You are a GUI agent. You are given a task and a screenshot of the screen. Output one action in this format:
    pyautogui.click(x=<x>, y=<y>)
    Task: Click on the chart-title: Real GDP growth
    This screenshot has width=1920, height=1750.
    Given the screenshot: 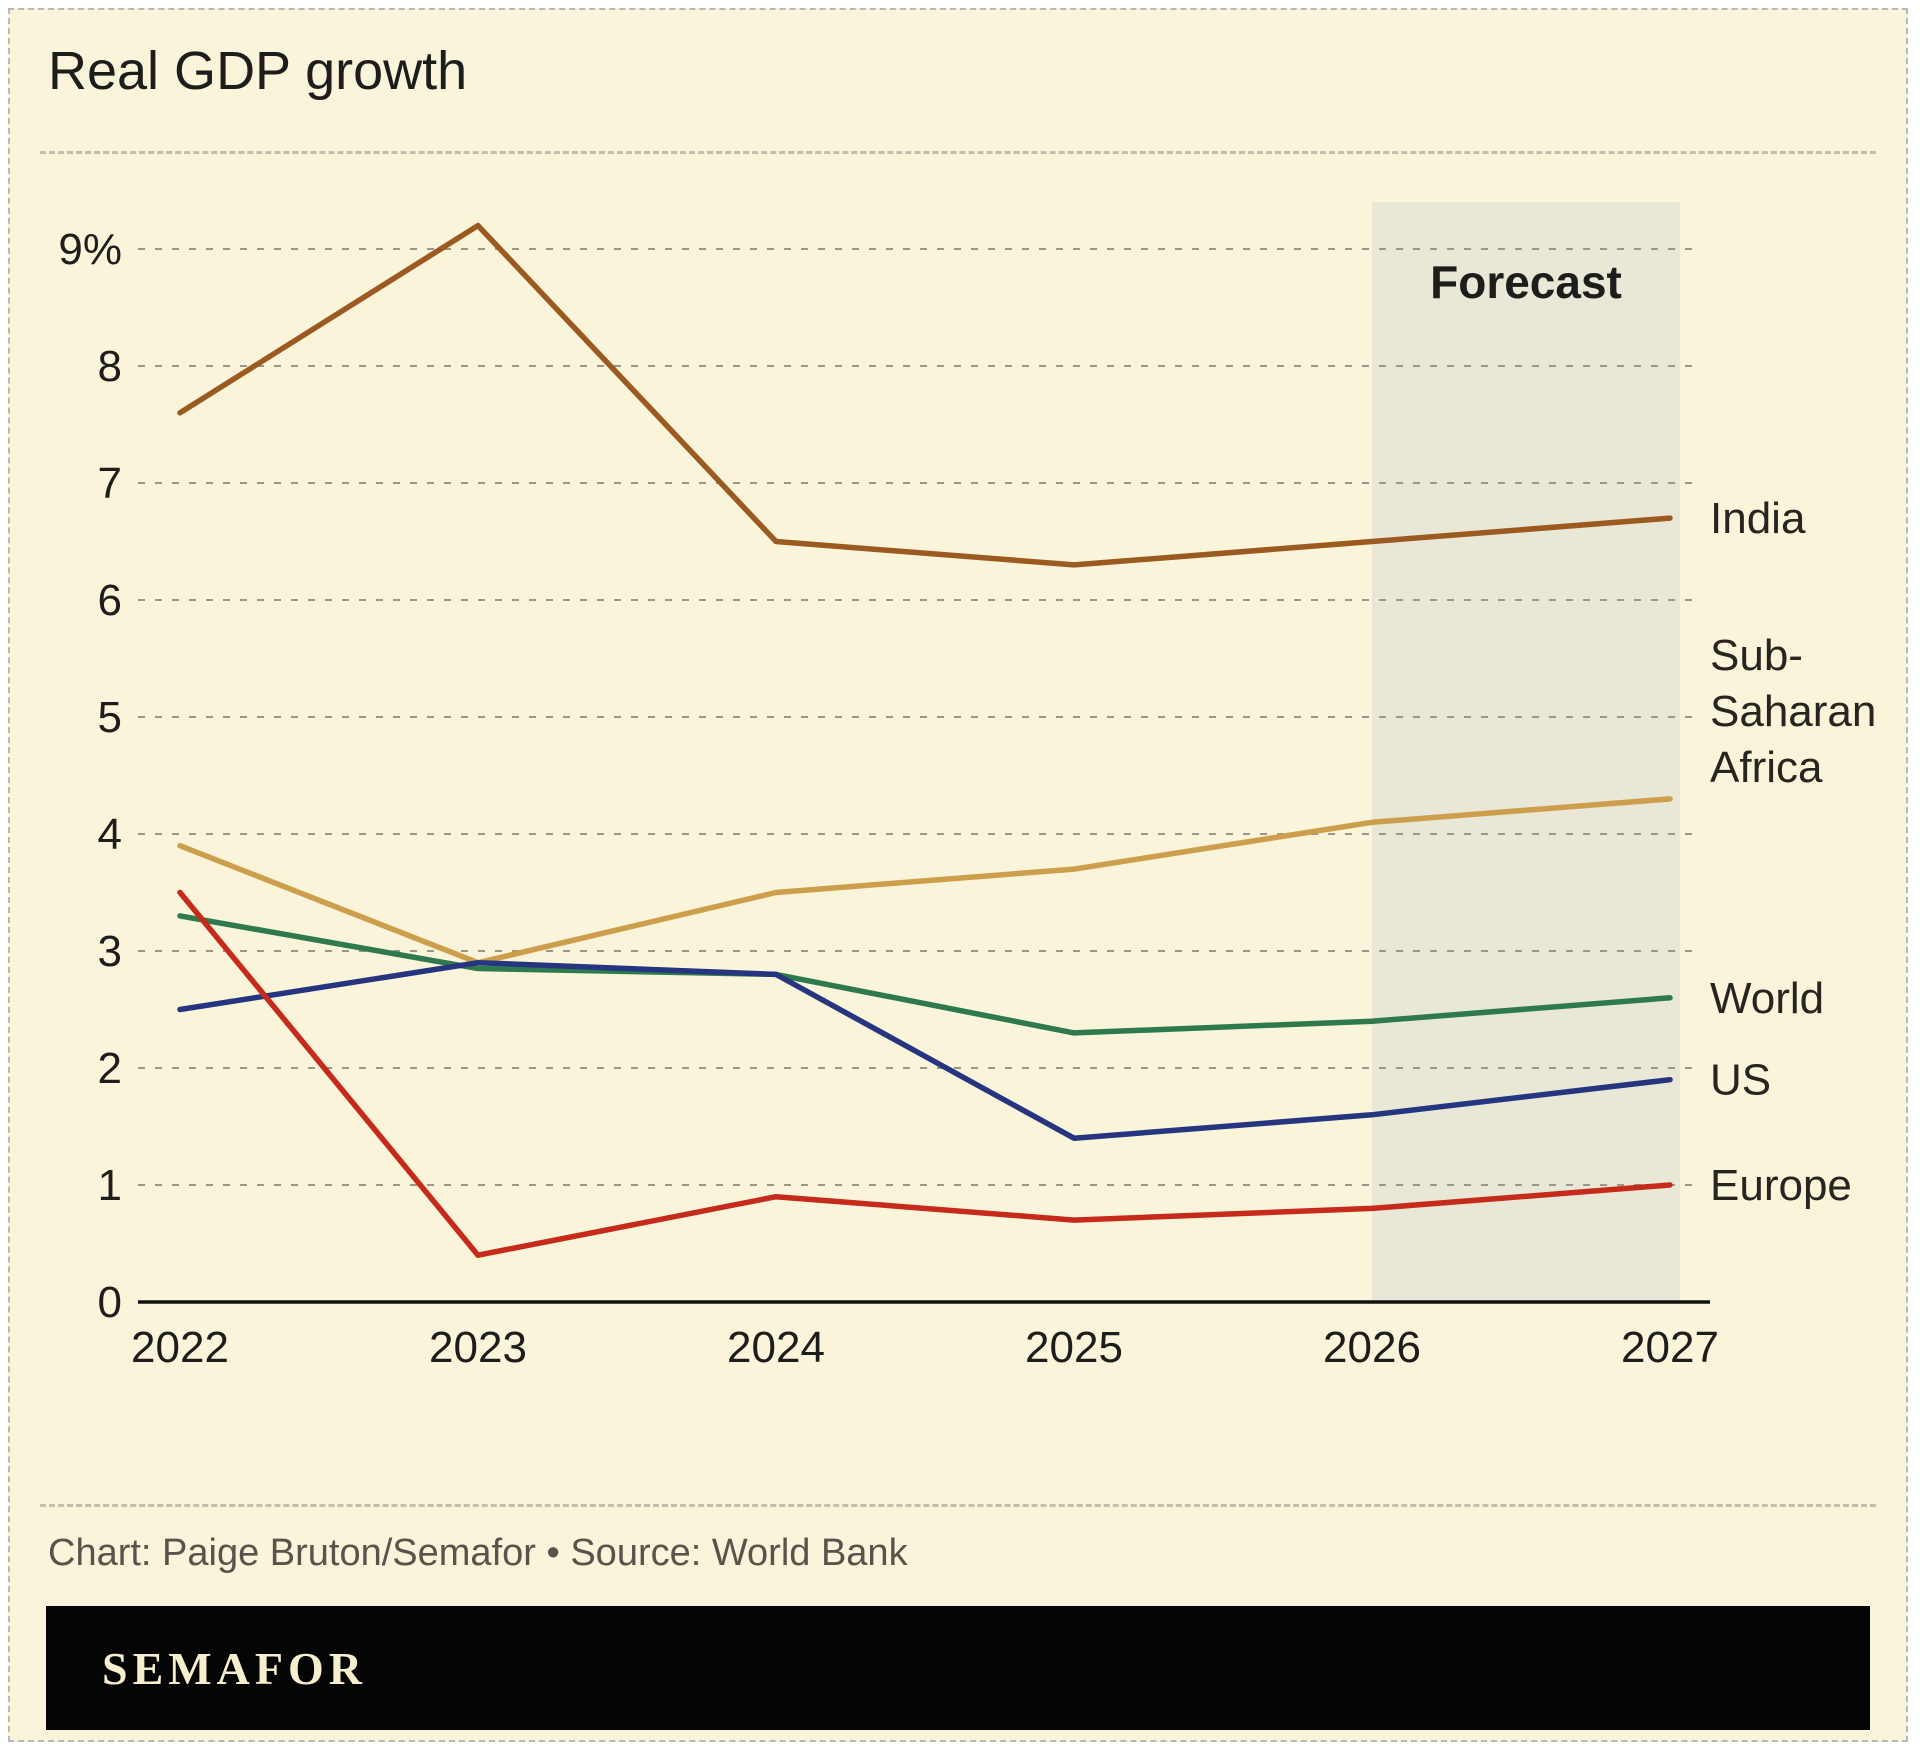 What is the action you would take?
    pyautogui.click(x=258, y=71)
    